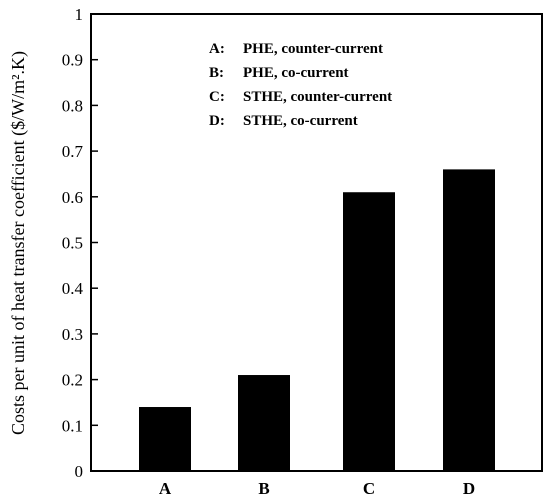 This screenshot has height=499, width=550. Describe the element at coordinates (165, 488) in the screenshot. I see `x-category-label: A` at that location.